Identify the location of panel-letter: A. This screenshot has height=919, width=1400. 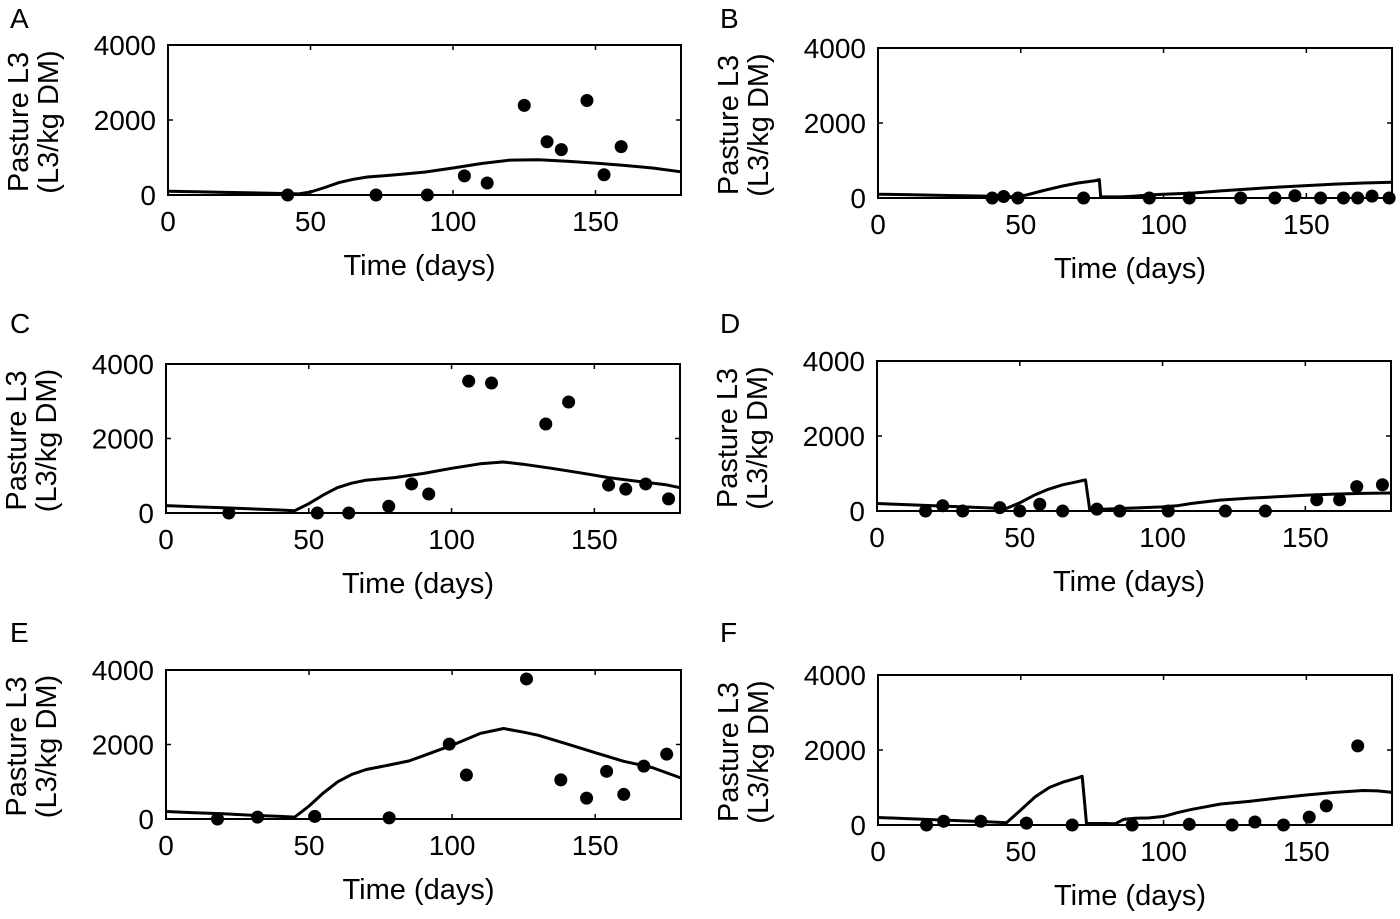
(19, 18).